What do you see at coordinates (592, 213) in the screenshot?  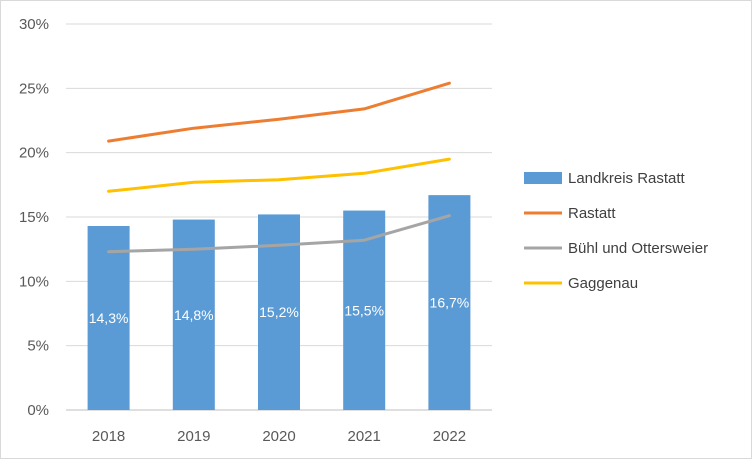 I see `legend-label: Rastatt` at bounding box center [592, 213].